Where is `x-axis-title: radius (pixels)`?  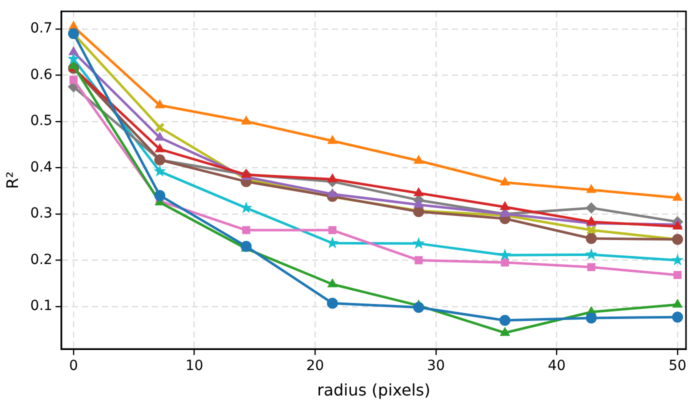
x-axis-title: radius (pixels) is located at coordinates (373, 390).